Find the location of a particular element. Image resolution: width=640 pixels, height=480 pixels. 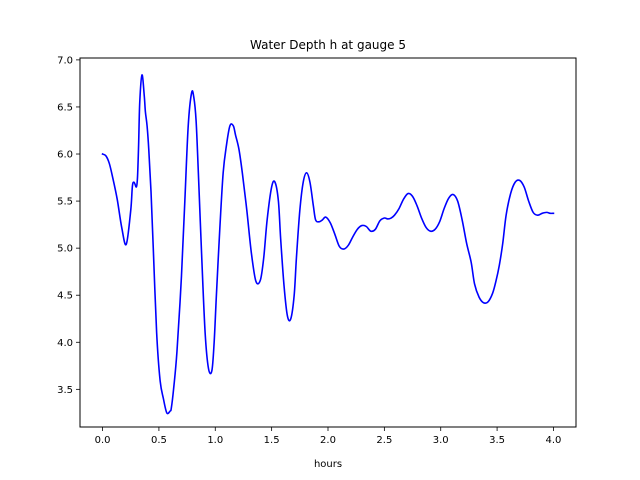

x-tick-label: 2.5 is located at coordinates (384, 440).